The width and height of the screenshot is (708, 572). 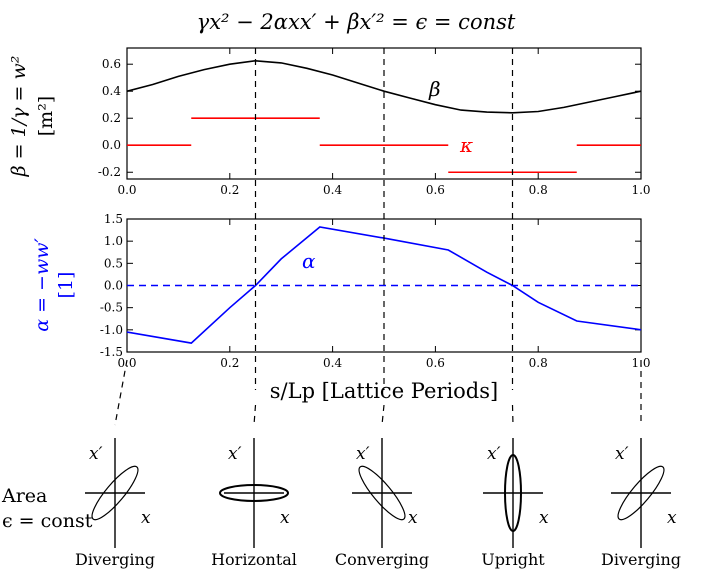 What do you see at coordinates (111, 330) in the screenshot?
I see `alpha-ytick-label: -1.0` at bounding box center [111, 330].